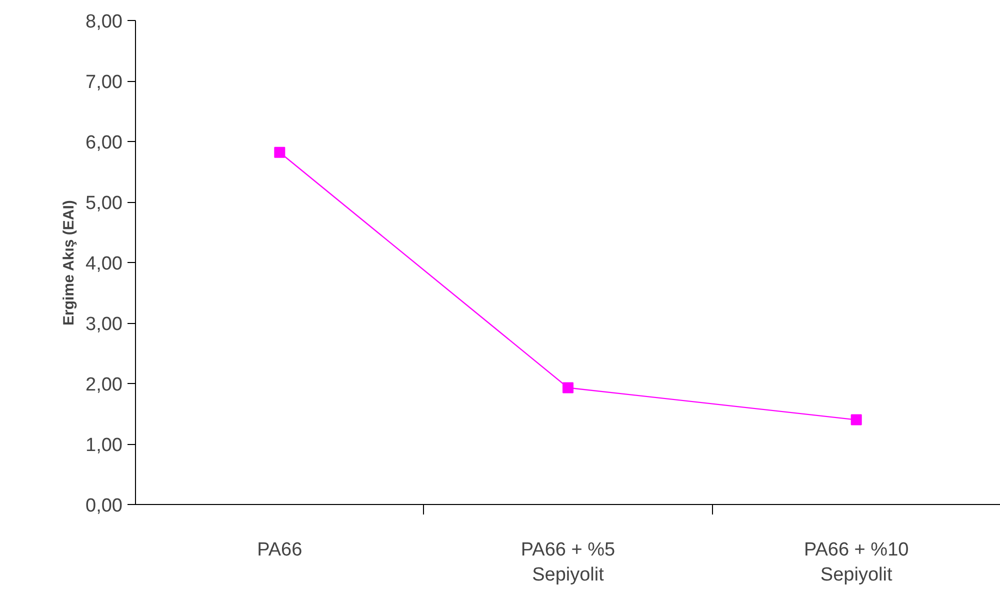  What do you see at coordinates (104, 82) in the screenshot?
I see `y-tick-label: 7,00` at bounding box center [104, 82].